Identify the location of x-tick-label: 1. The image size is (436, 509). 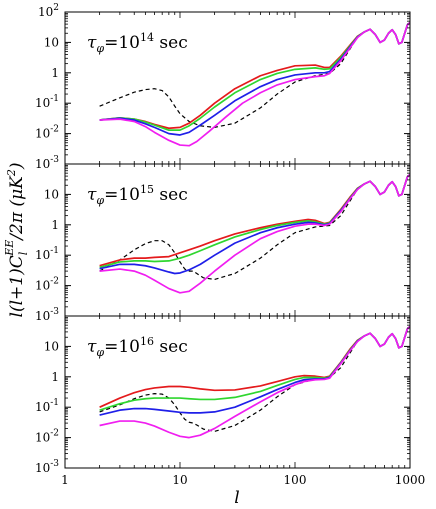
(65, 480).